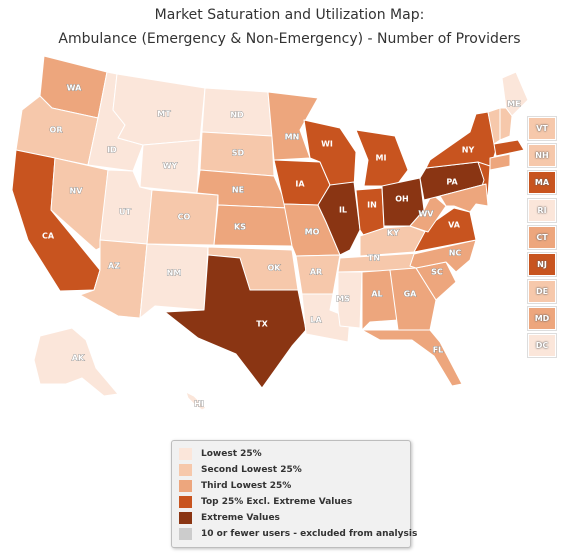  I want to click on small-state-label-de: DE, so click(542, 291).